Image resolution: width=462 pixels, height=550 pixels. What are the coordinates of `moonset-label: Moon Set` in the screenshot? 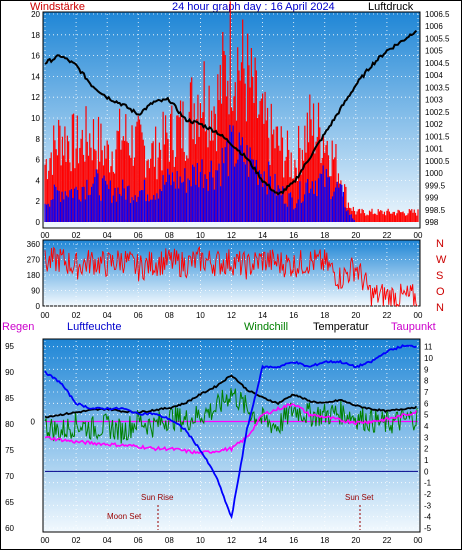 It's located at (124, 516).